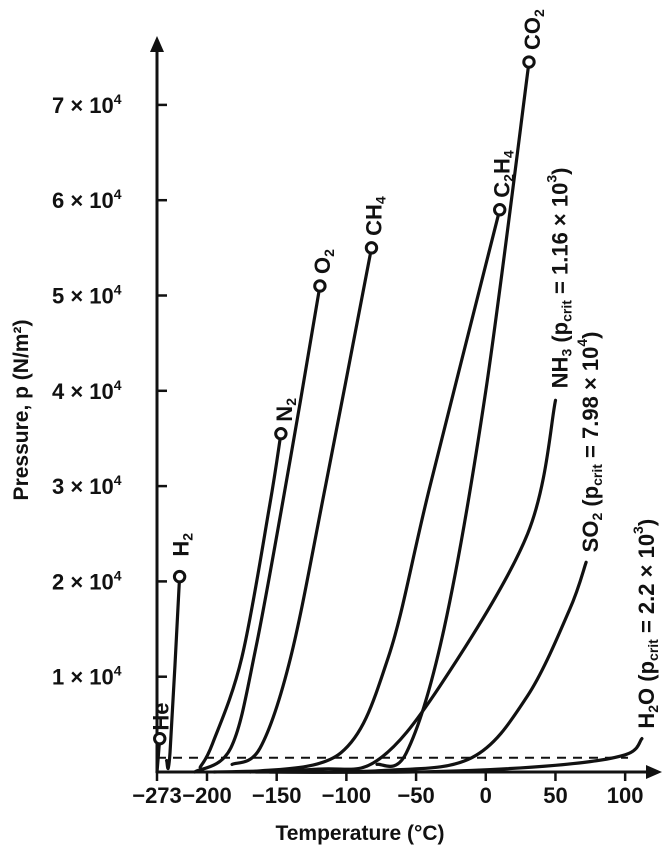 This screenshot has width=668, height=852. What do you see at coordinates (654, 772) in the screenshot?
I see `x-axis-arrow-icon` at bounding box center [654, 772].